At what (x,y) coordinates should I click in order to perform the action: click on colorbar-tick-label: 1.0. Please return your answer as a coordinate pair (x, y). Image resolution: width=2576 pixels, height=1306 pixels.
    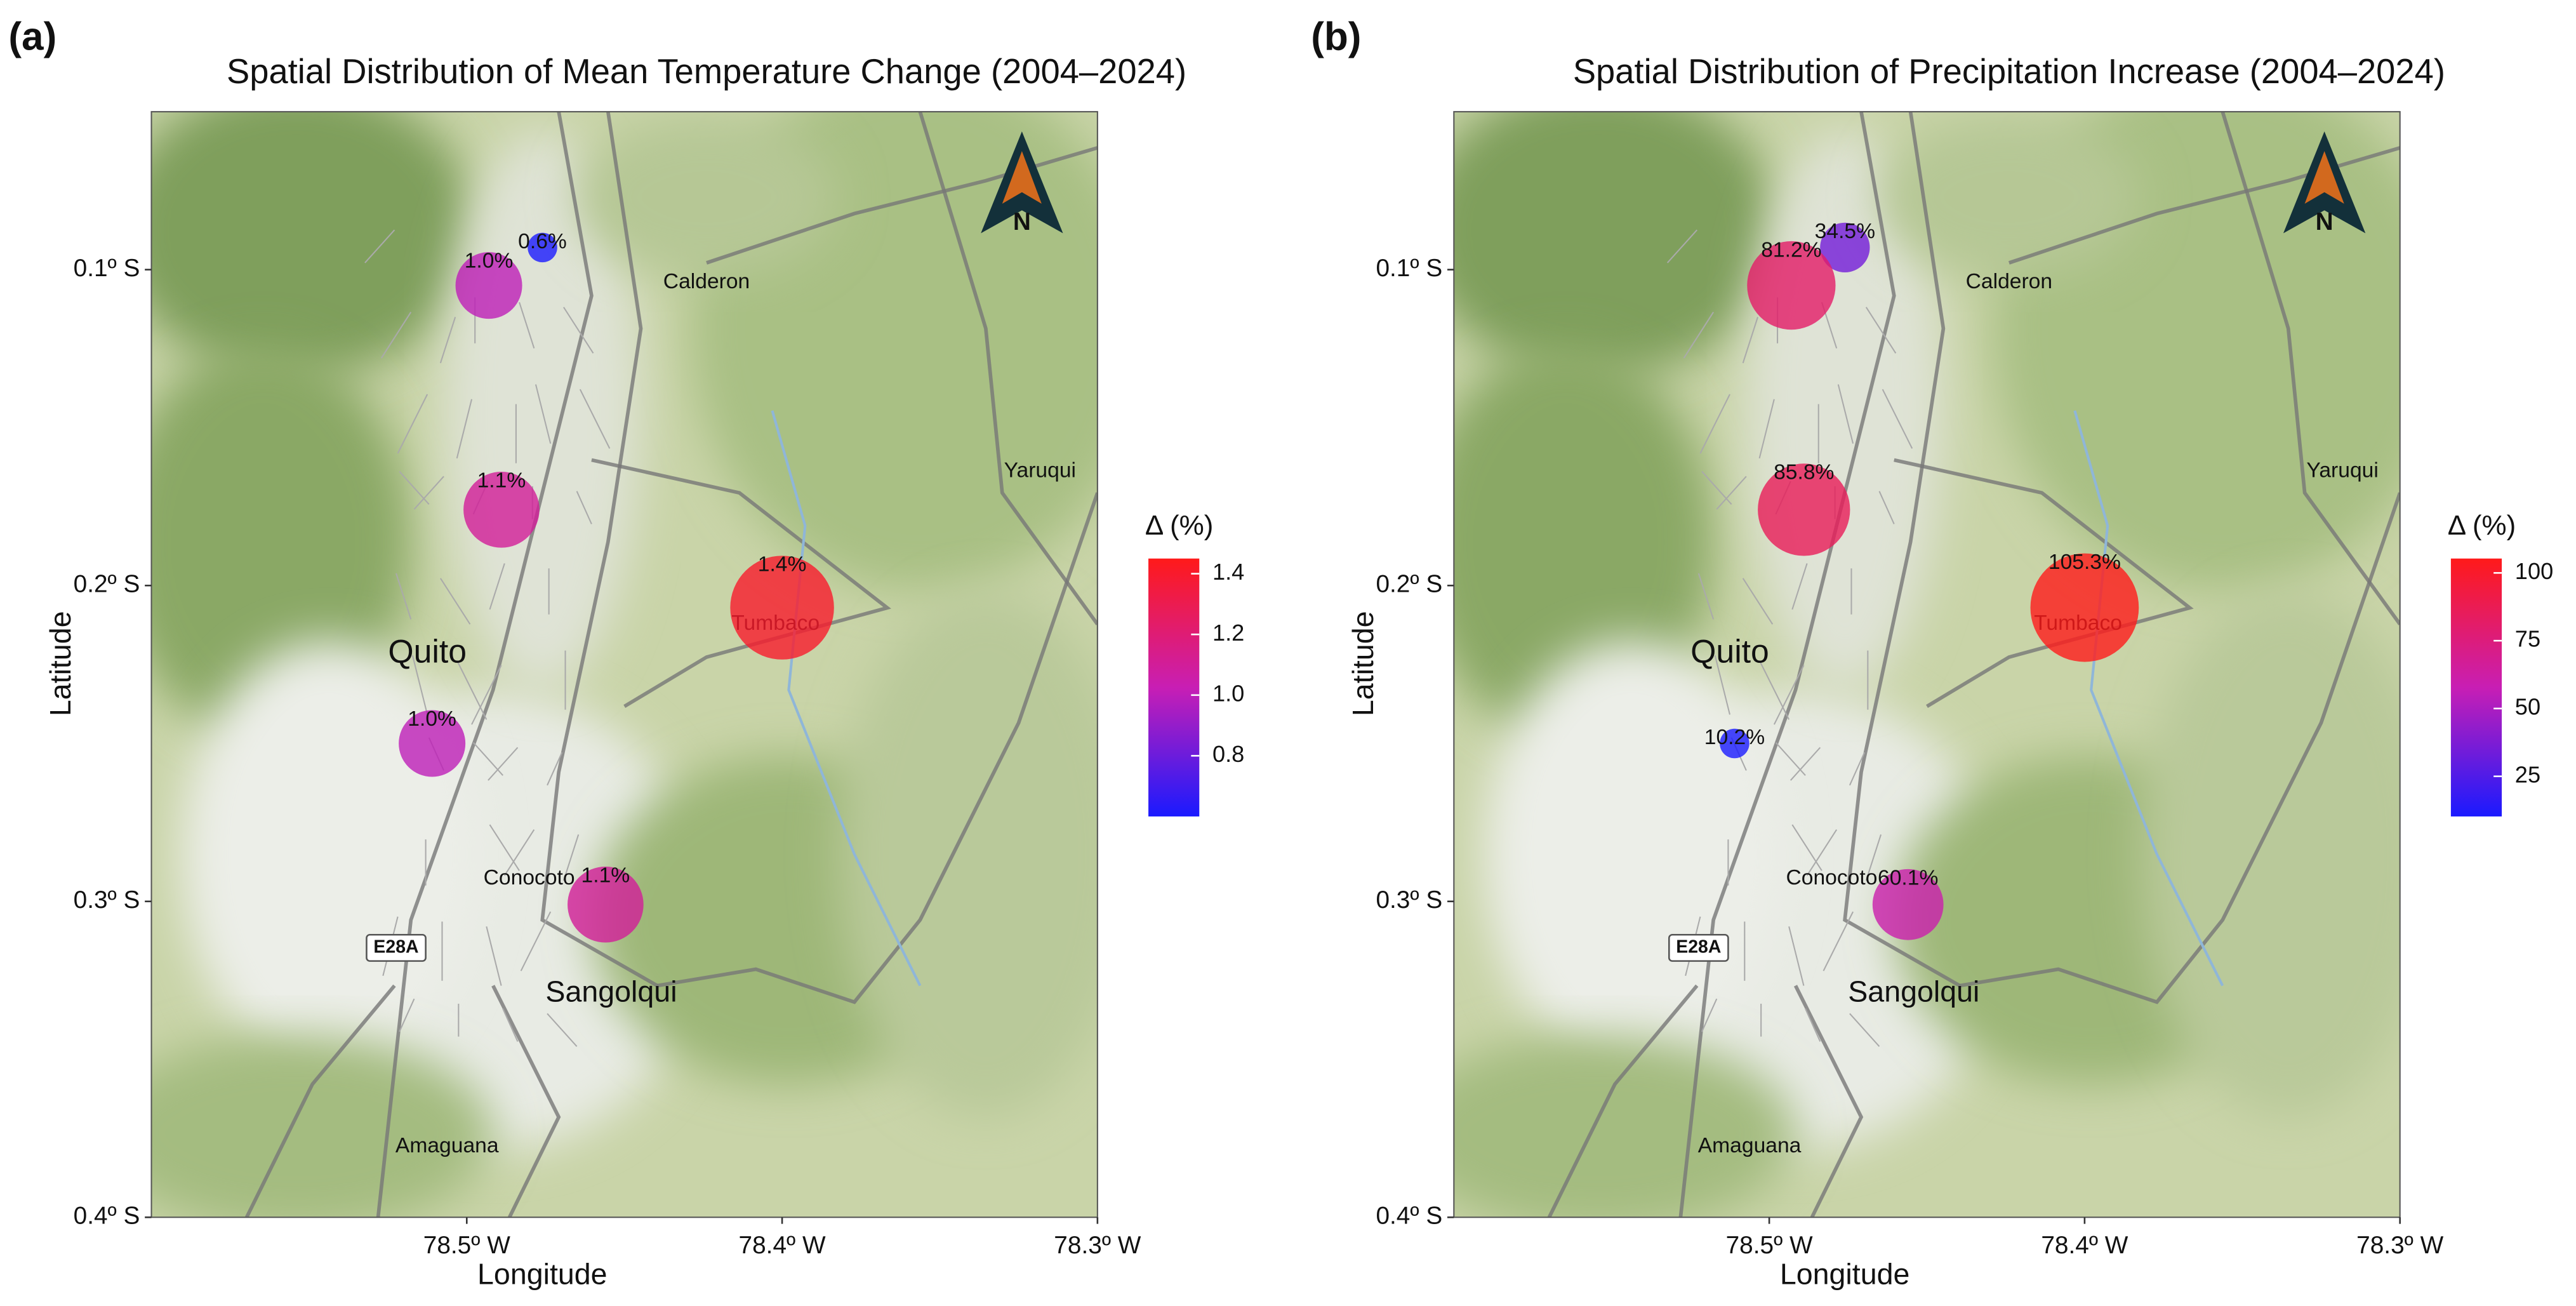
    Looking at the image, I should click on (1228, 693).